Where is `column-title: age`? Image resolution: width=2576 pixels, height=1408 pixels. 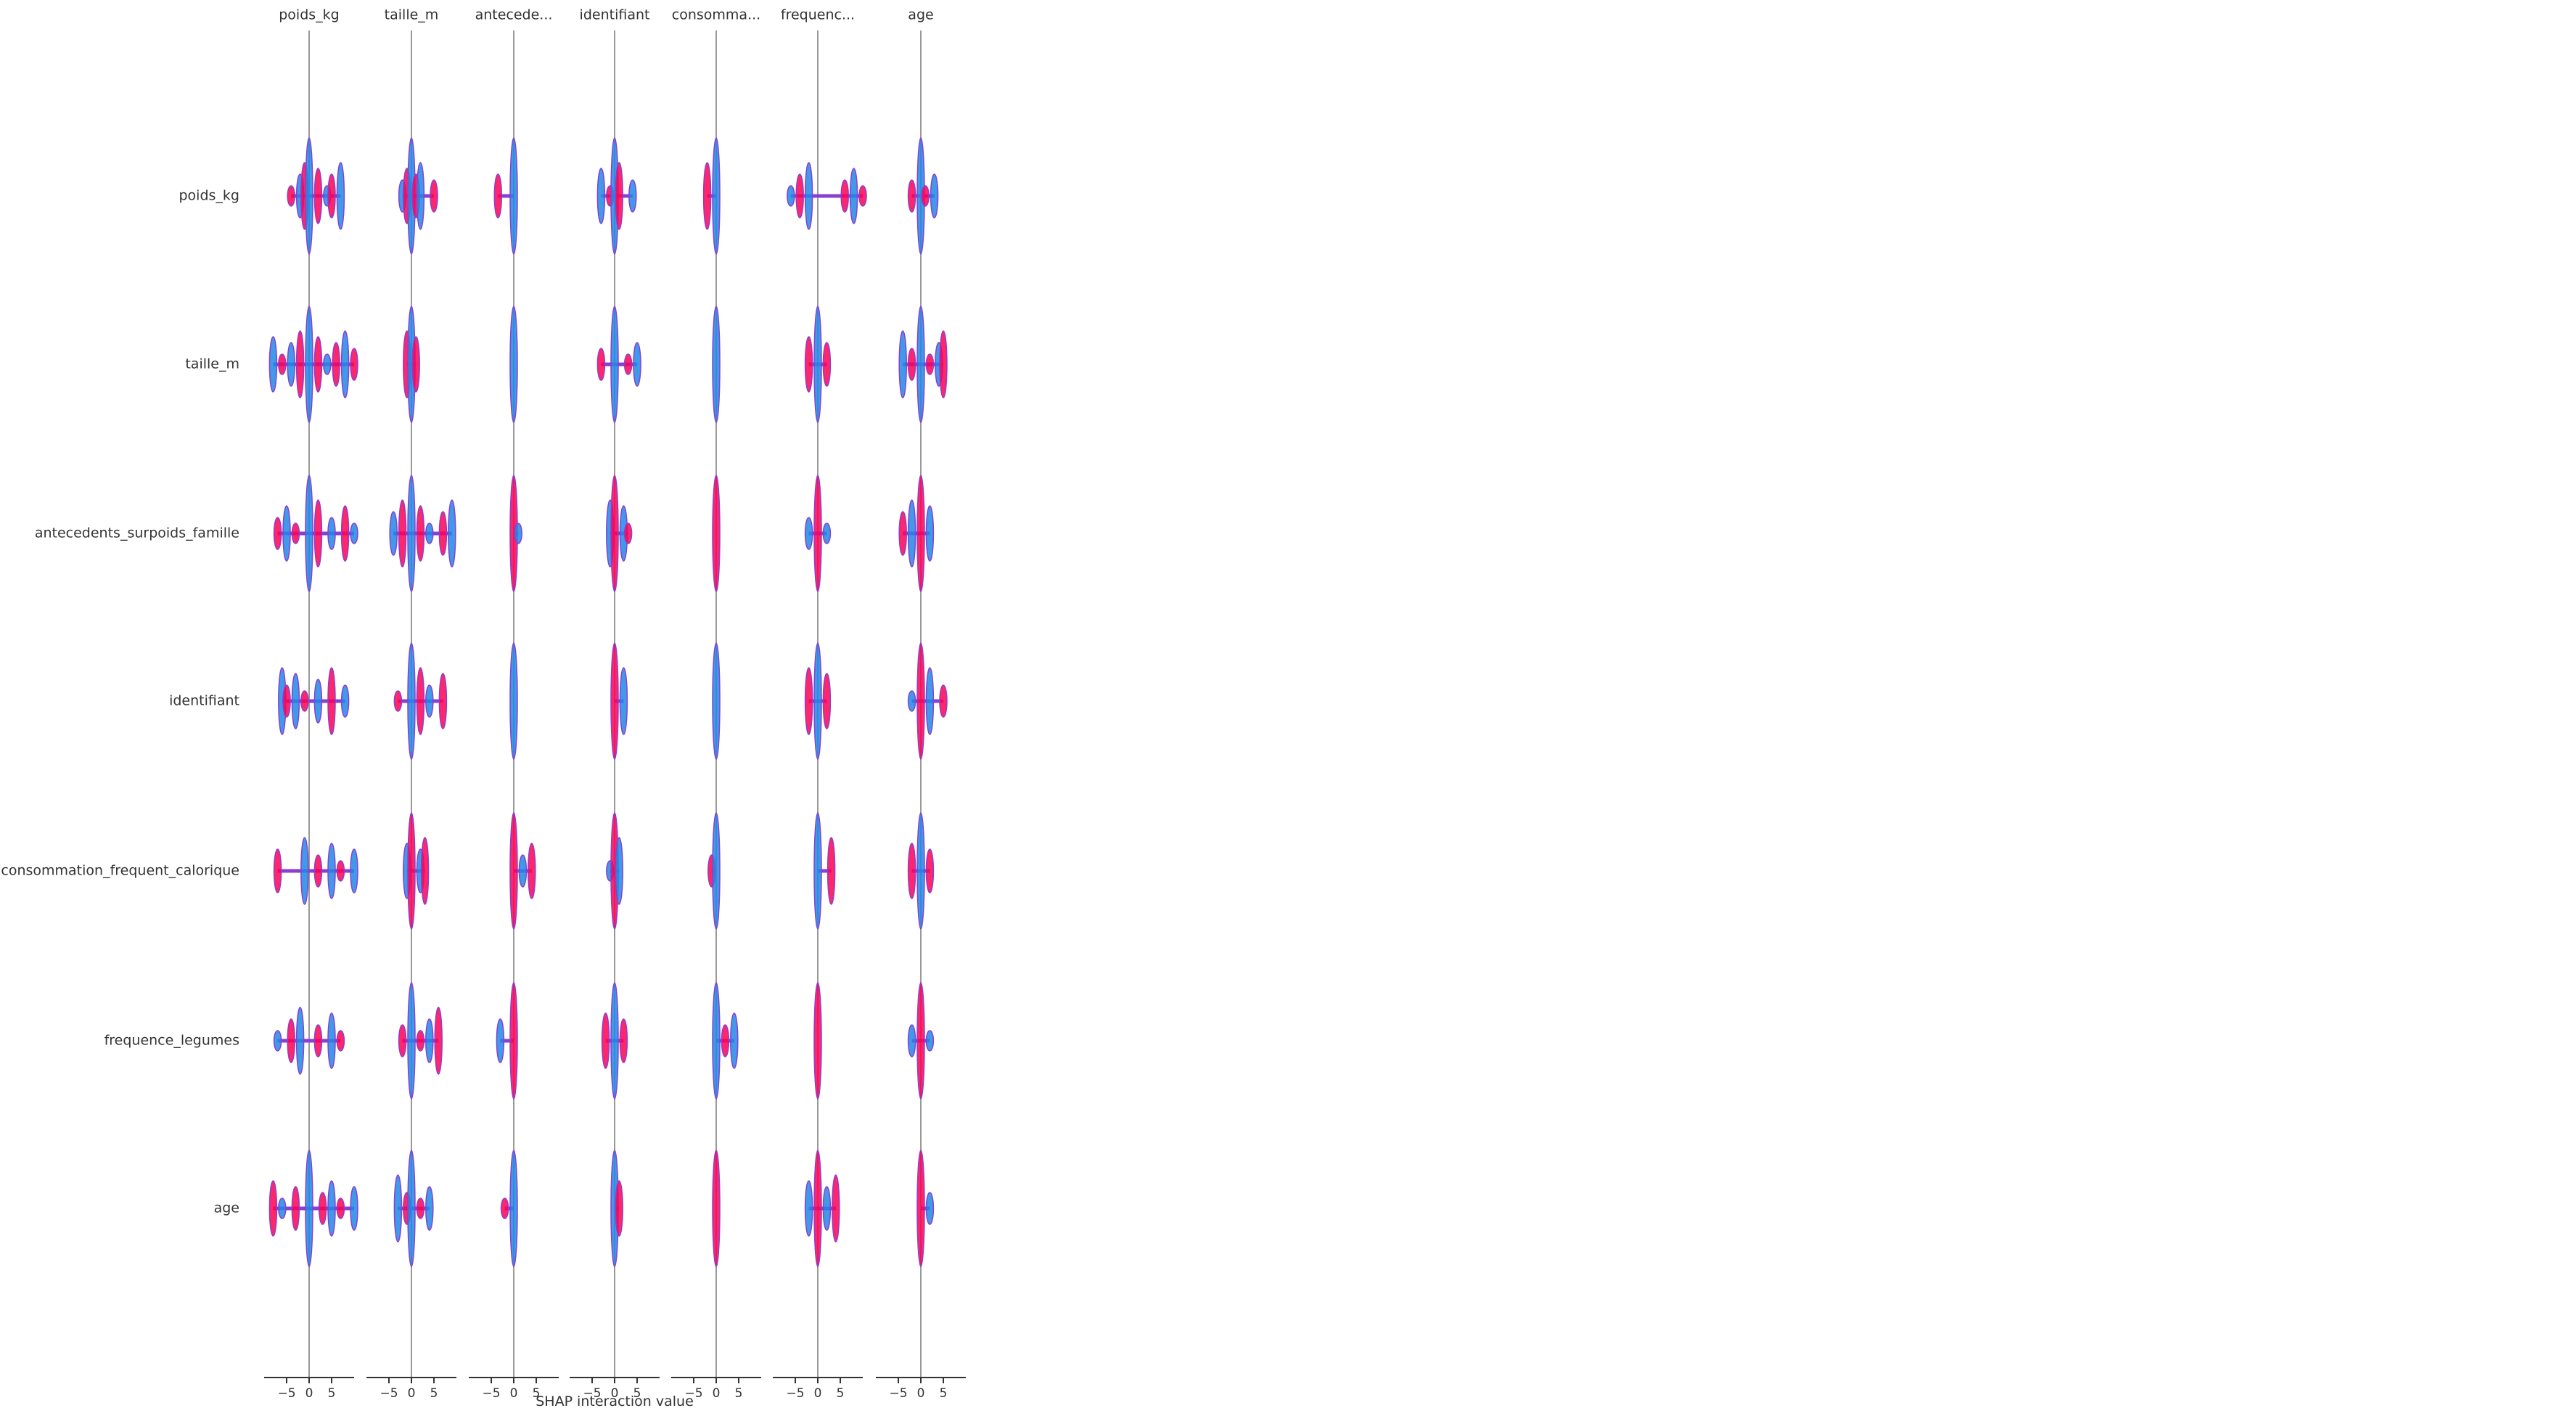 column-title: age is located at coordinates (920, 15).